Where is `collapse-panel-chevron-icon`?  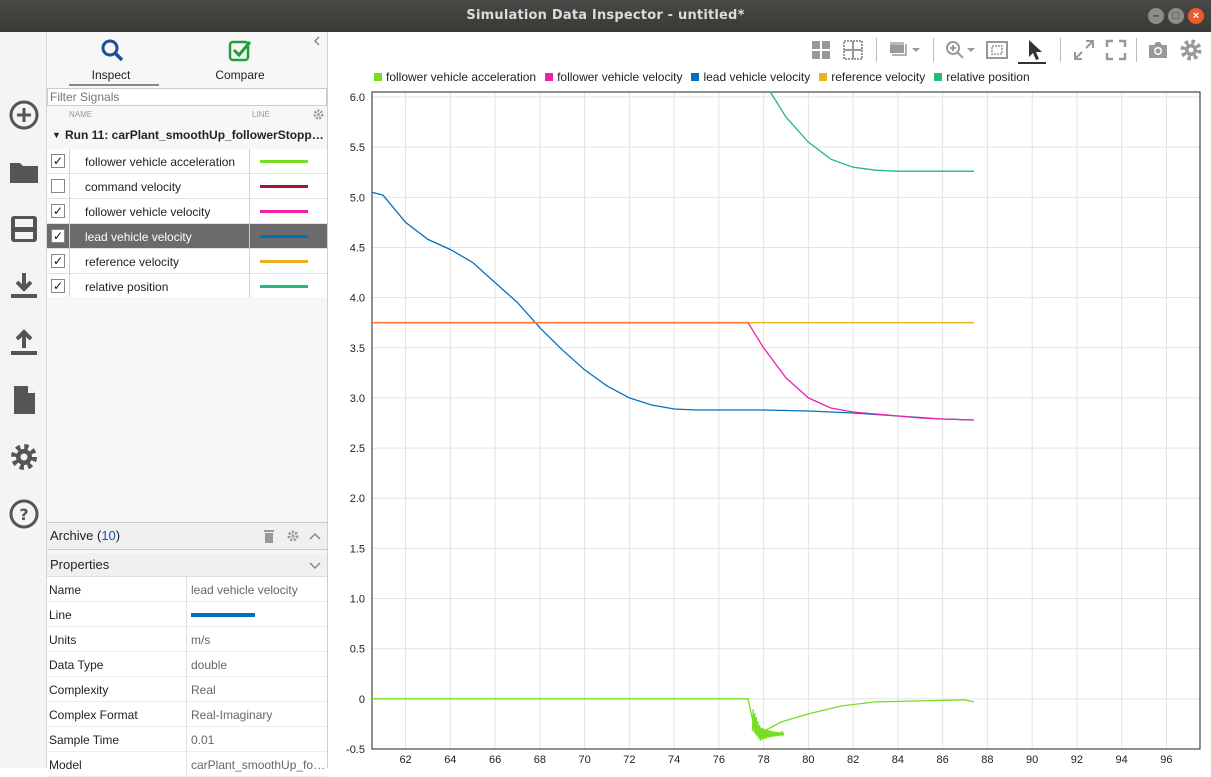 collapse-panel-chevron-icon is located at coordinates (317, 41).